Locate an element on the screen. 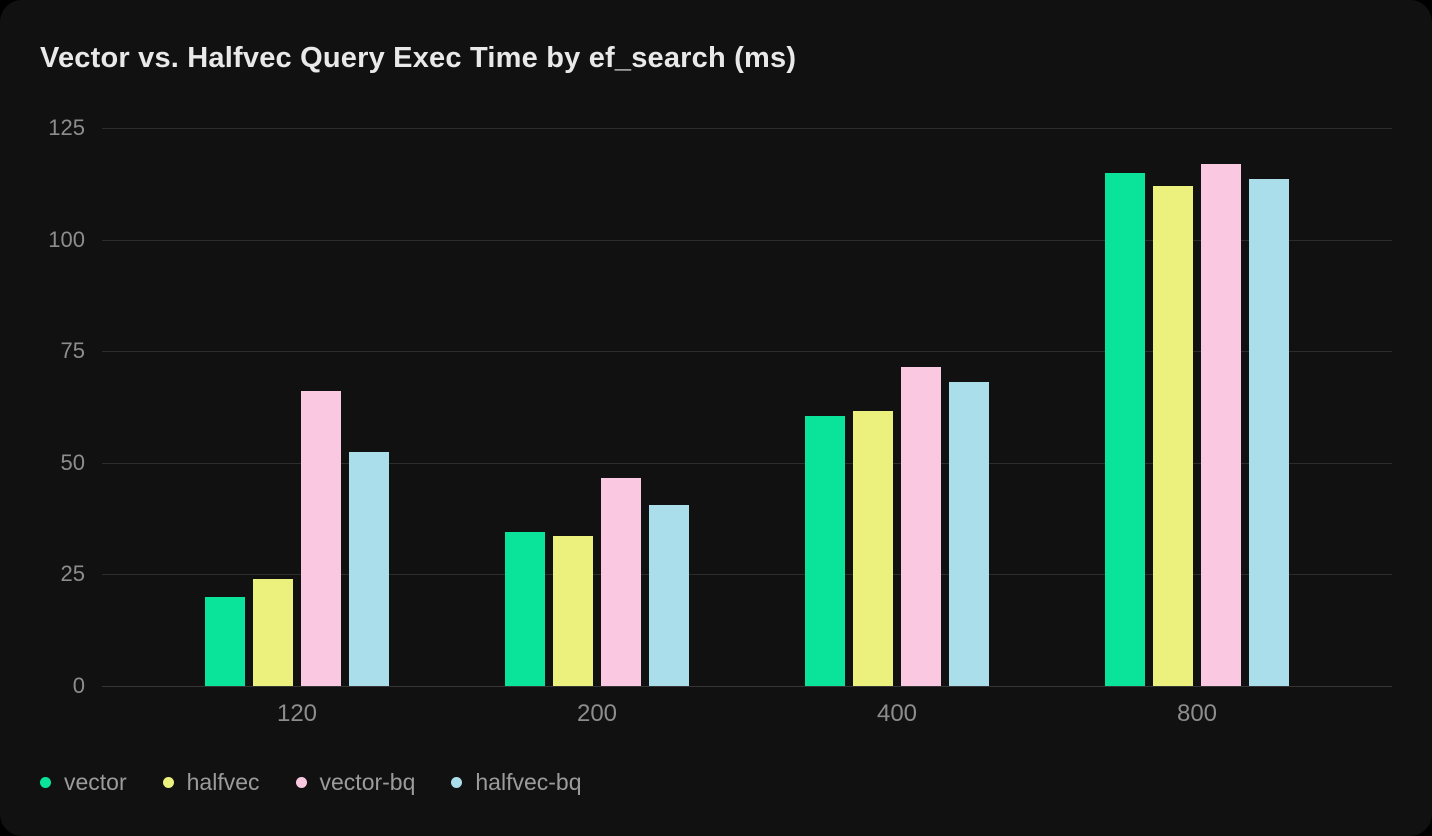 Image resolution: width=1432 pixels, height=836 pixels. legend-item-vector-bq: vector-bq is located at coordinates (355, 782).